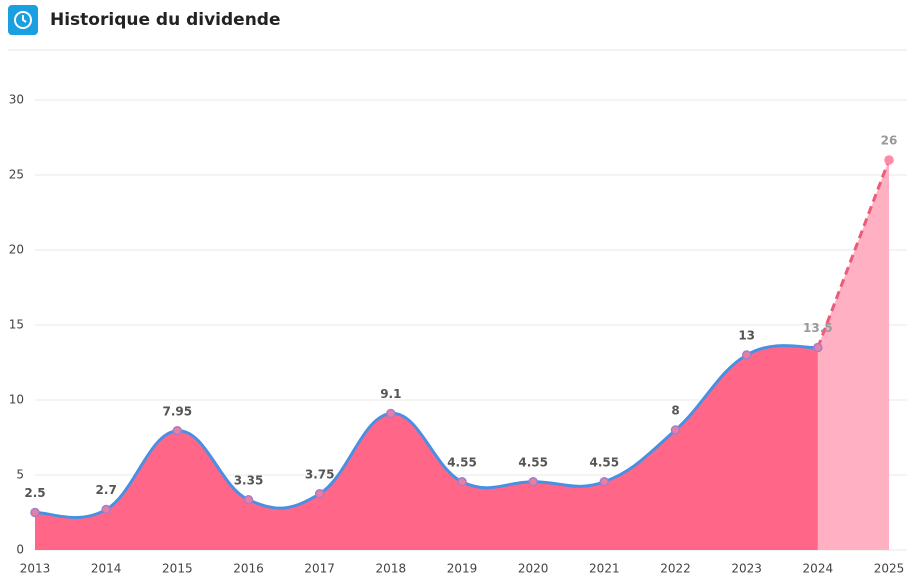  What do you see at coordinates (533, 569) in the screenshot?
I see `x-tick-label: 2020` at bounding box center [533, 569].